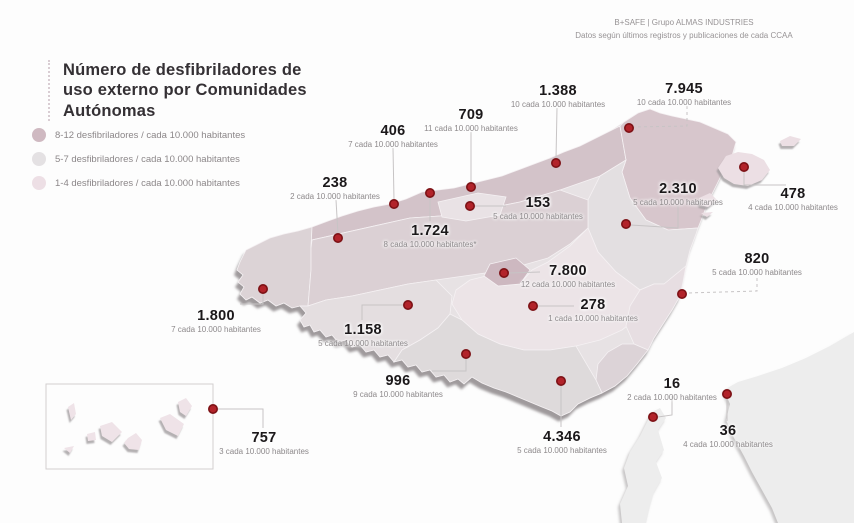 The height and width of the screenshot is (523, 854). Describe the element at coordinates (91, 436) in the screenshot. I see `island-la-gomera` at that location.